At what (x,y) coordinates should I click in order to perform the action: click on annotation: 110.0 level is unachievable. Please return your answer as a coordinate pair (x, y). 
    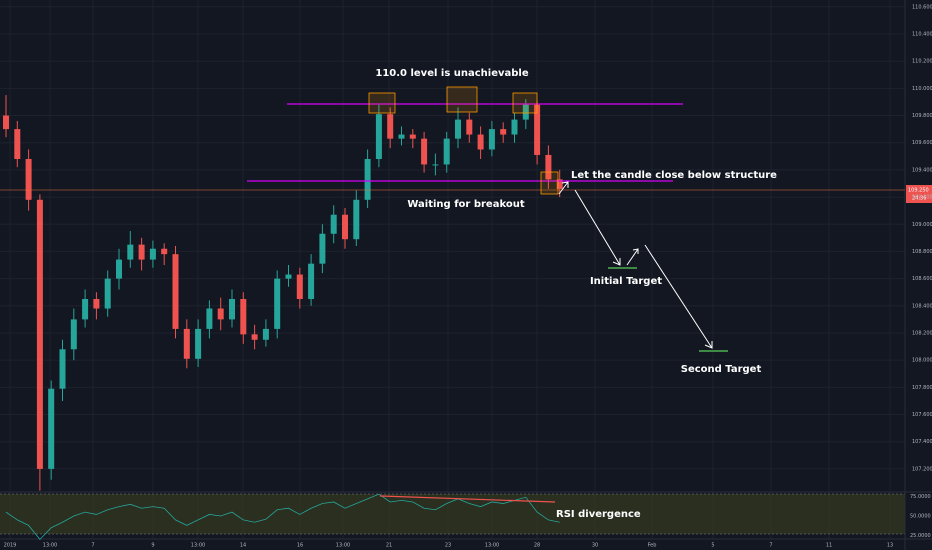
    Looking at the image, I should click on (451, 73).